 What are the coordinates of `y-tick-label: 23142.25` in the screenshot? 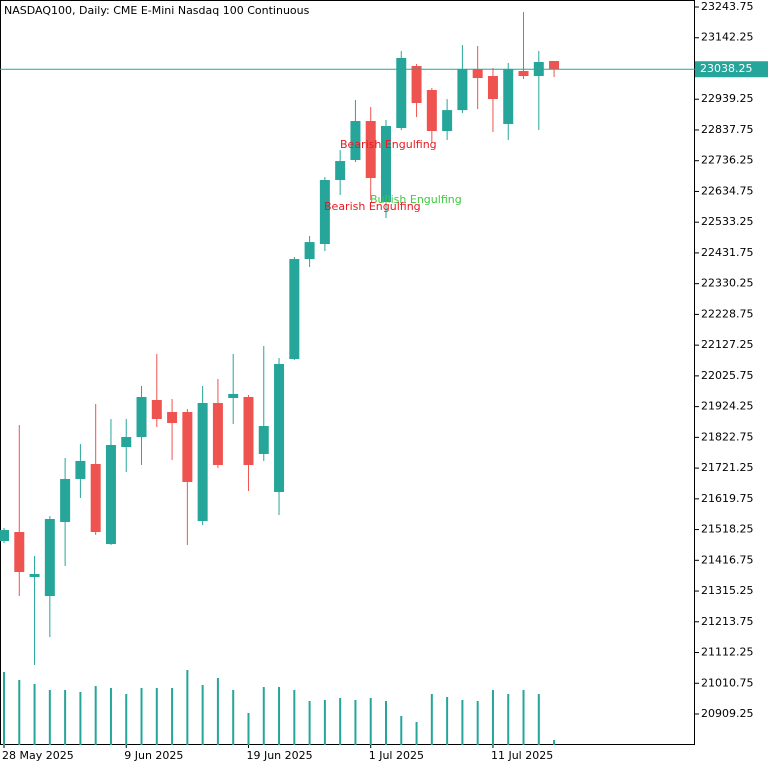 It's located at (727, 37).